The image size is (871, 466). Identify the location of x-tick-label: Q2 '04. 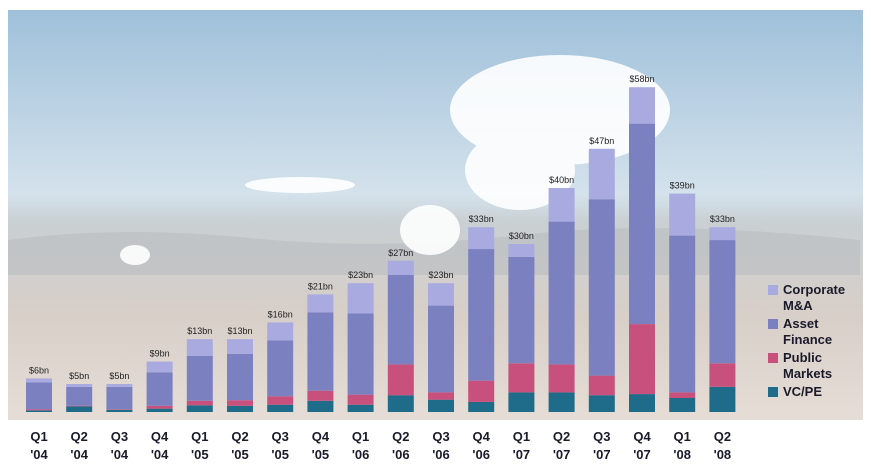
(79, 445).